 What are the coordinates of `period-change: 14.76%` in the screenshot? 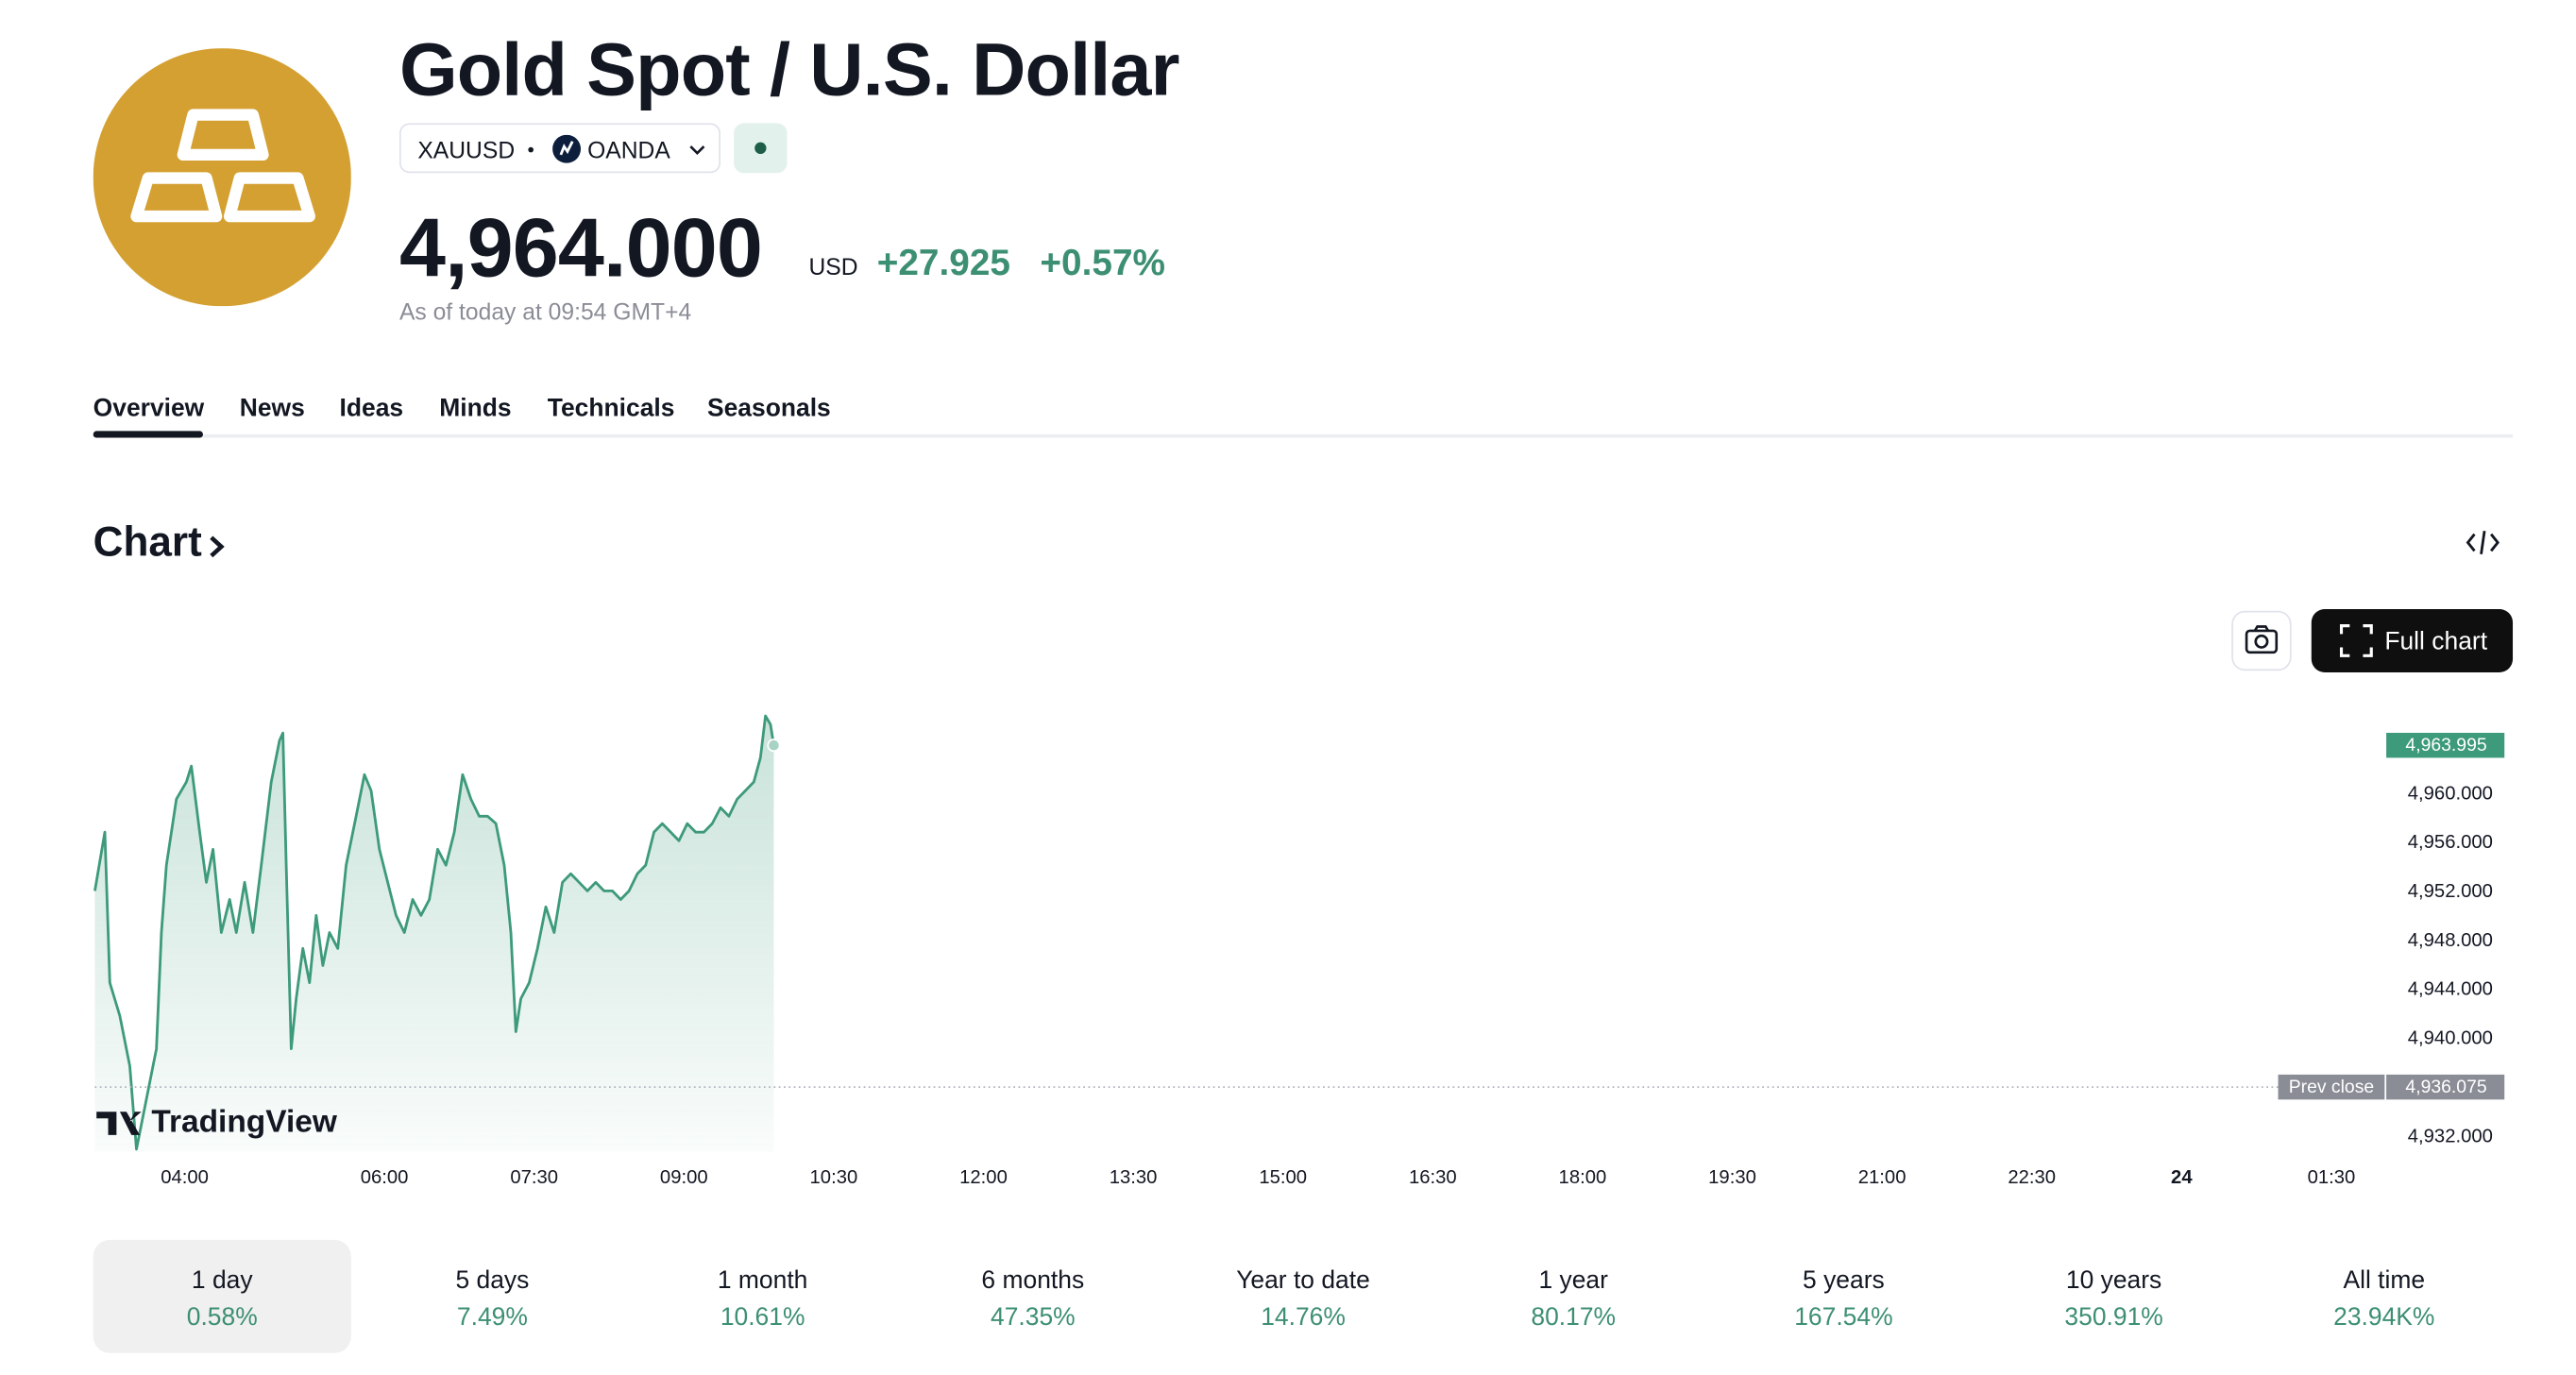 It's located at (1303, 1317).